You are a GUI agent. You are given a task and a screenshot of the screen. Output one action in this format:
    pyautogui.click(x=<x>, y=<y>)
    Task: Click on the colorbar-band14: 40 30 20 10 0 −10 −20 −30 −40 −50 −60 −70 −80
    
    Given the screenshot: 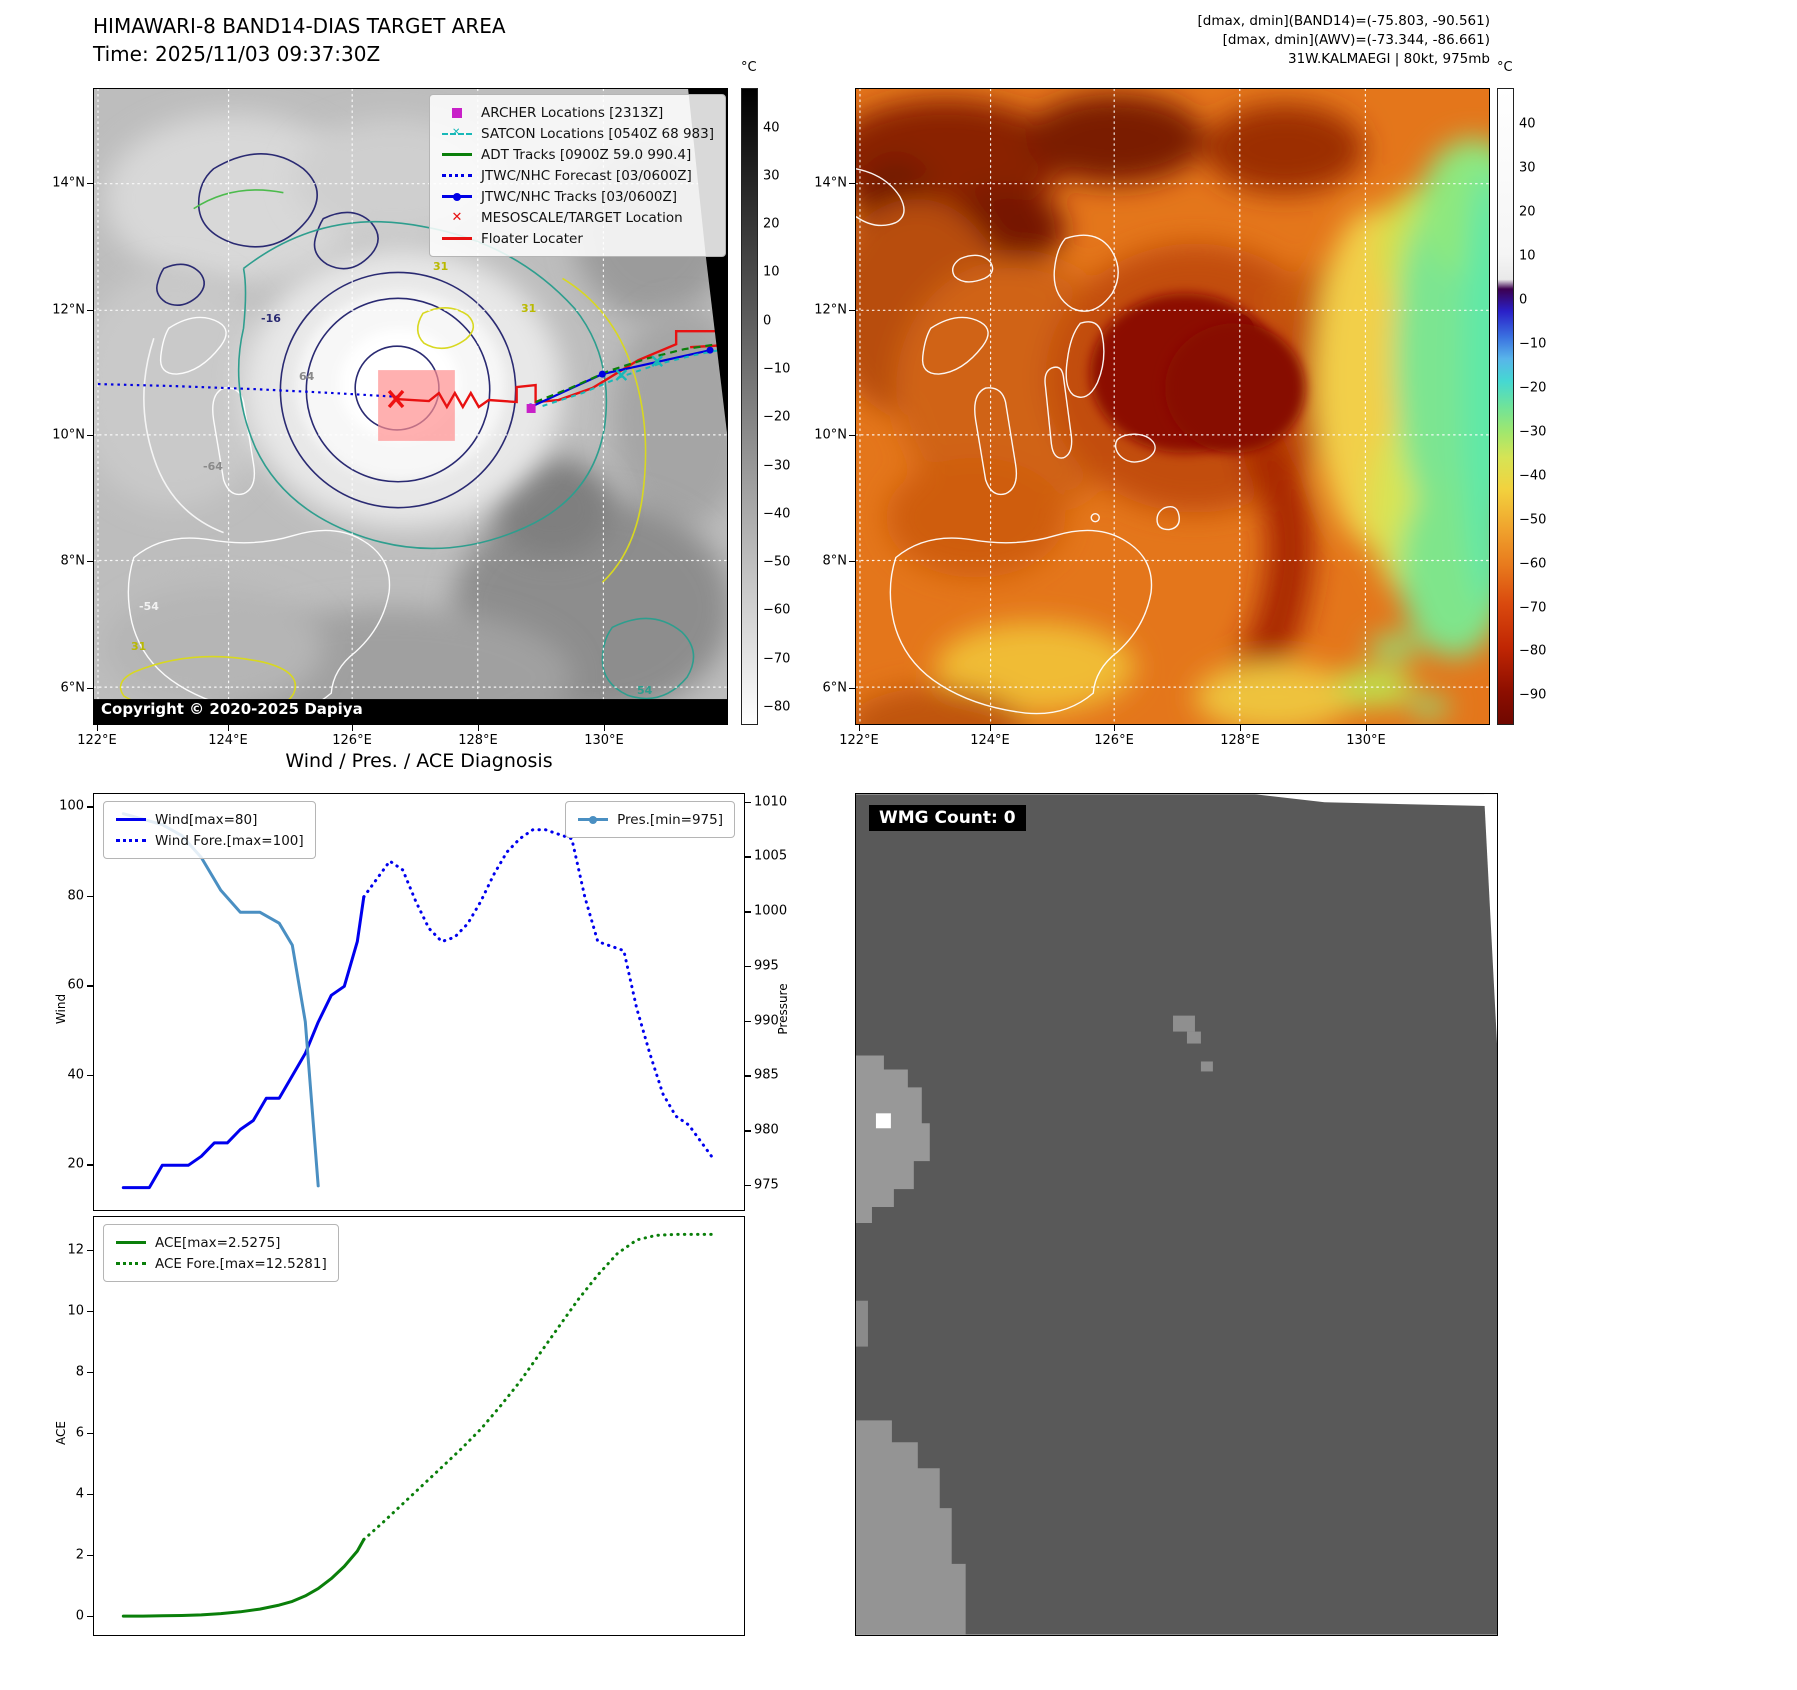 What is the action you would take?
    pyautogui.click(x=765, y=406)
    